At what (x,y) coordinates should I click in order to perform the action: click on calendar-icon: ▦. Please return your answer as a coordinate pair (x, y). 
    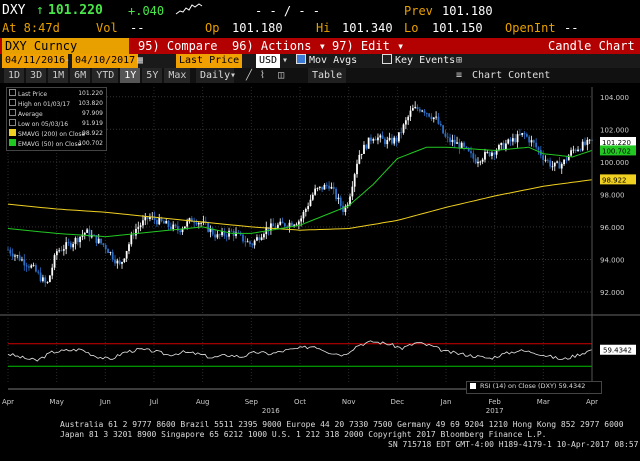
    Looking at the image, I should click on (140, 60).